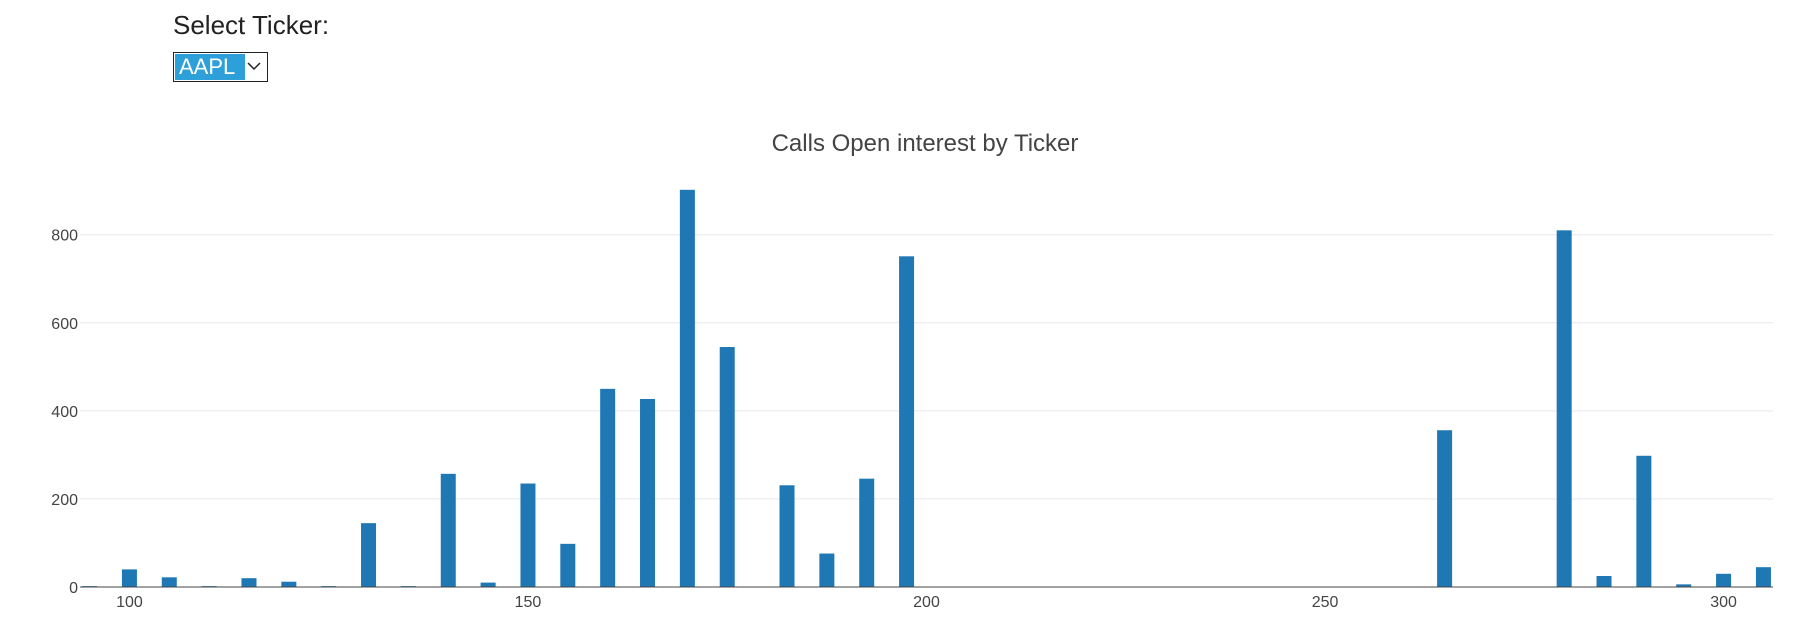 The width and height of the screenshot is (1813, 627). I want to click on x-tick-label: 100, so click(129, 602).